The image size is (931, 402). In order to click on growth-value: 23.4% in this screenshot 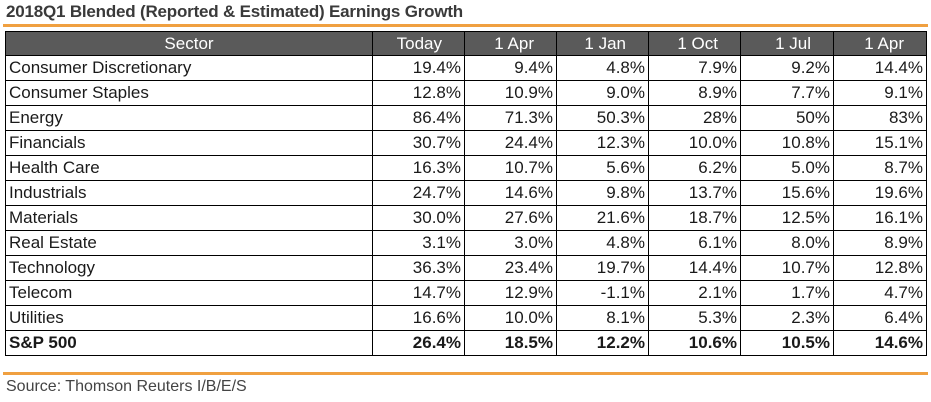, I will do `click(510, 268)`.